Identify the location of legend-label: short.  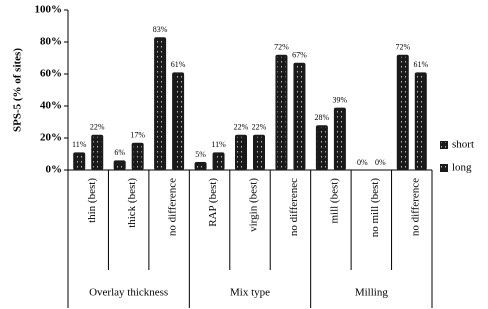
(463, 145).